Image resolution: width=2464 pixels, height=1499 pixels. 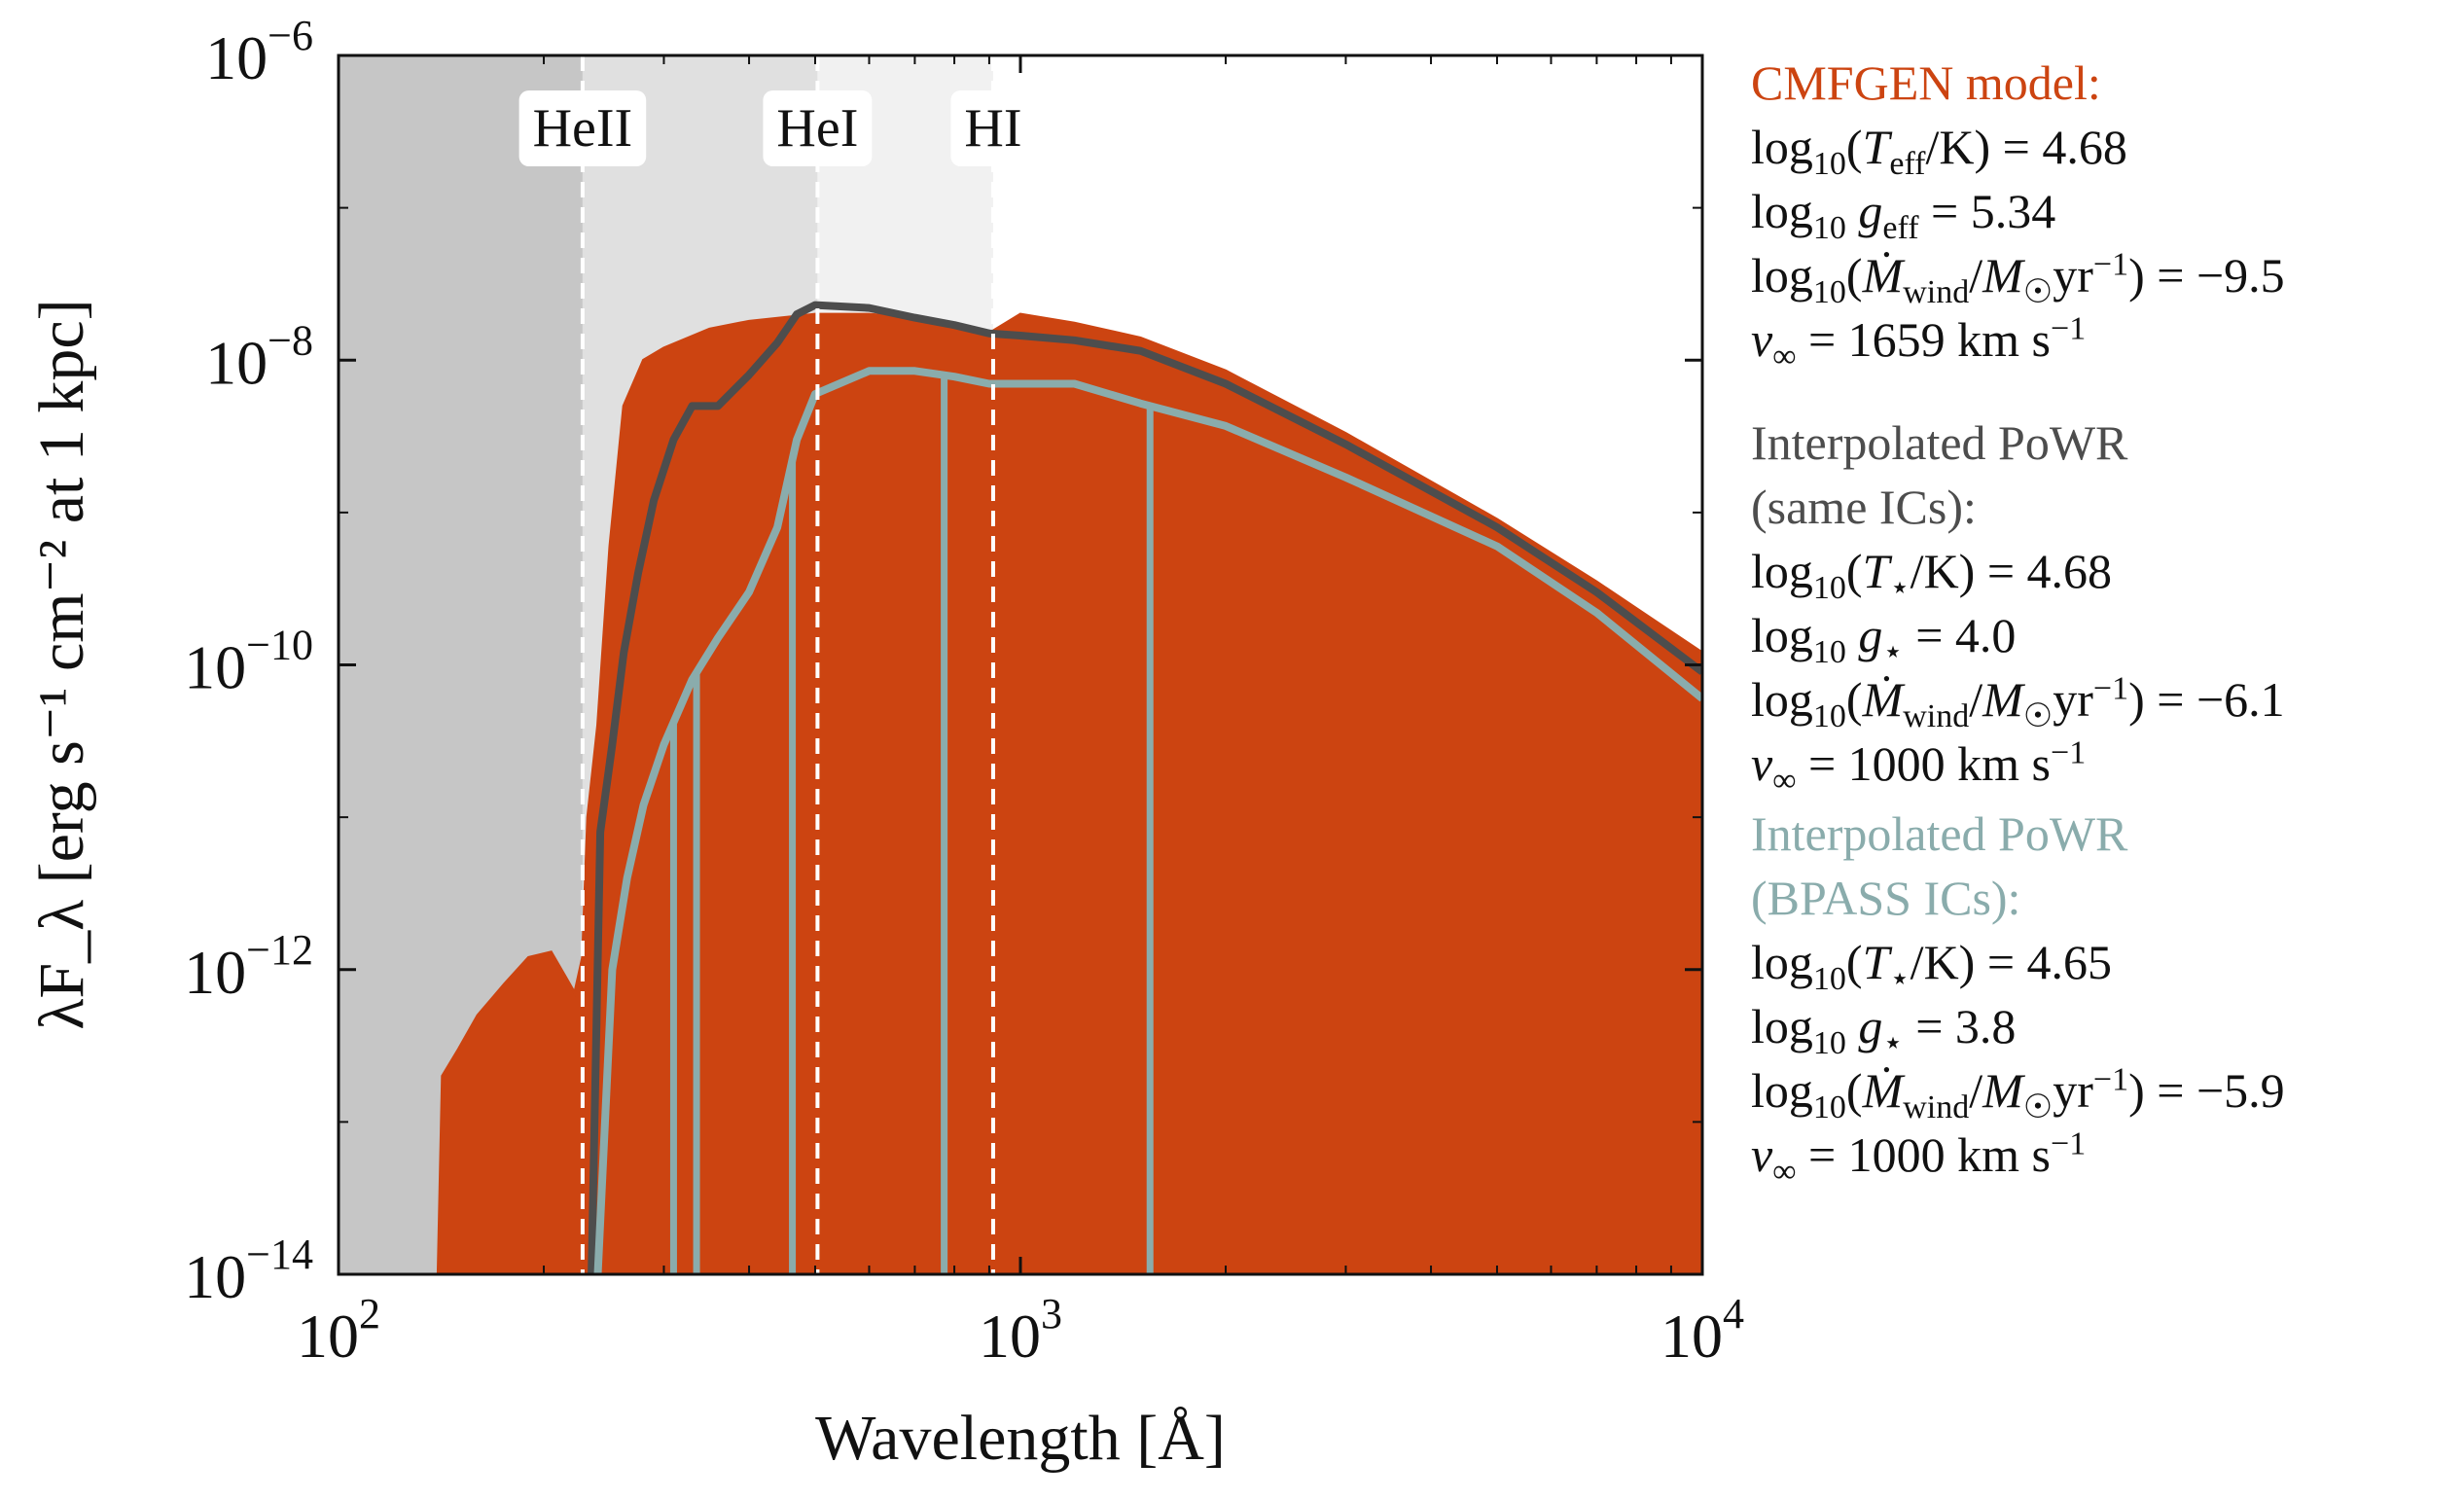 What do you see at coordinates (2018, 1093) in the screenshot?
I see `legend-powr-bpass-mdot: log10(Ṁwind/M☉yr−1) = −5.9` at bounding box center [2018, 1093].